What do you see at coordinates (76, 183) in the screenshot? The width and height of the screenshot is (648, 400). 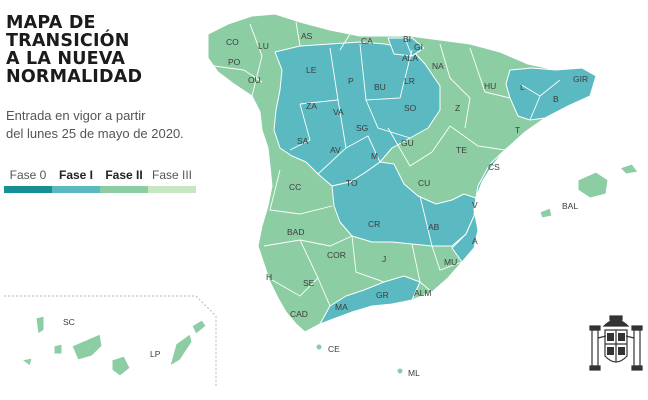 I see `legend-item-fase-1: Fase I` at bounding box center [76, 183].